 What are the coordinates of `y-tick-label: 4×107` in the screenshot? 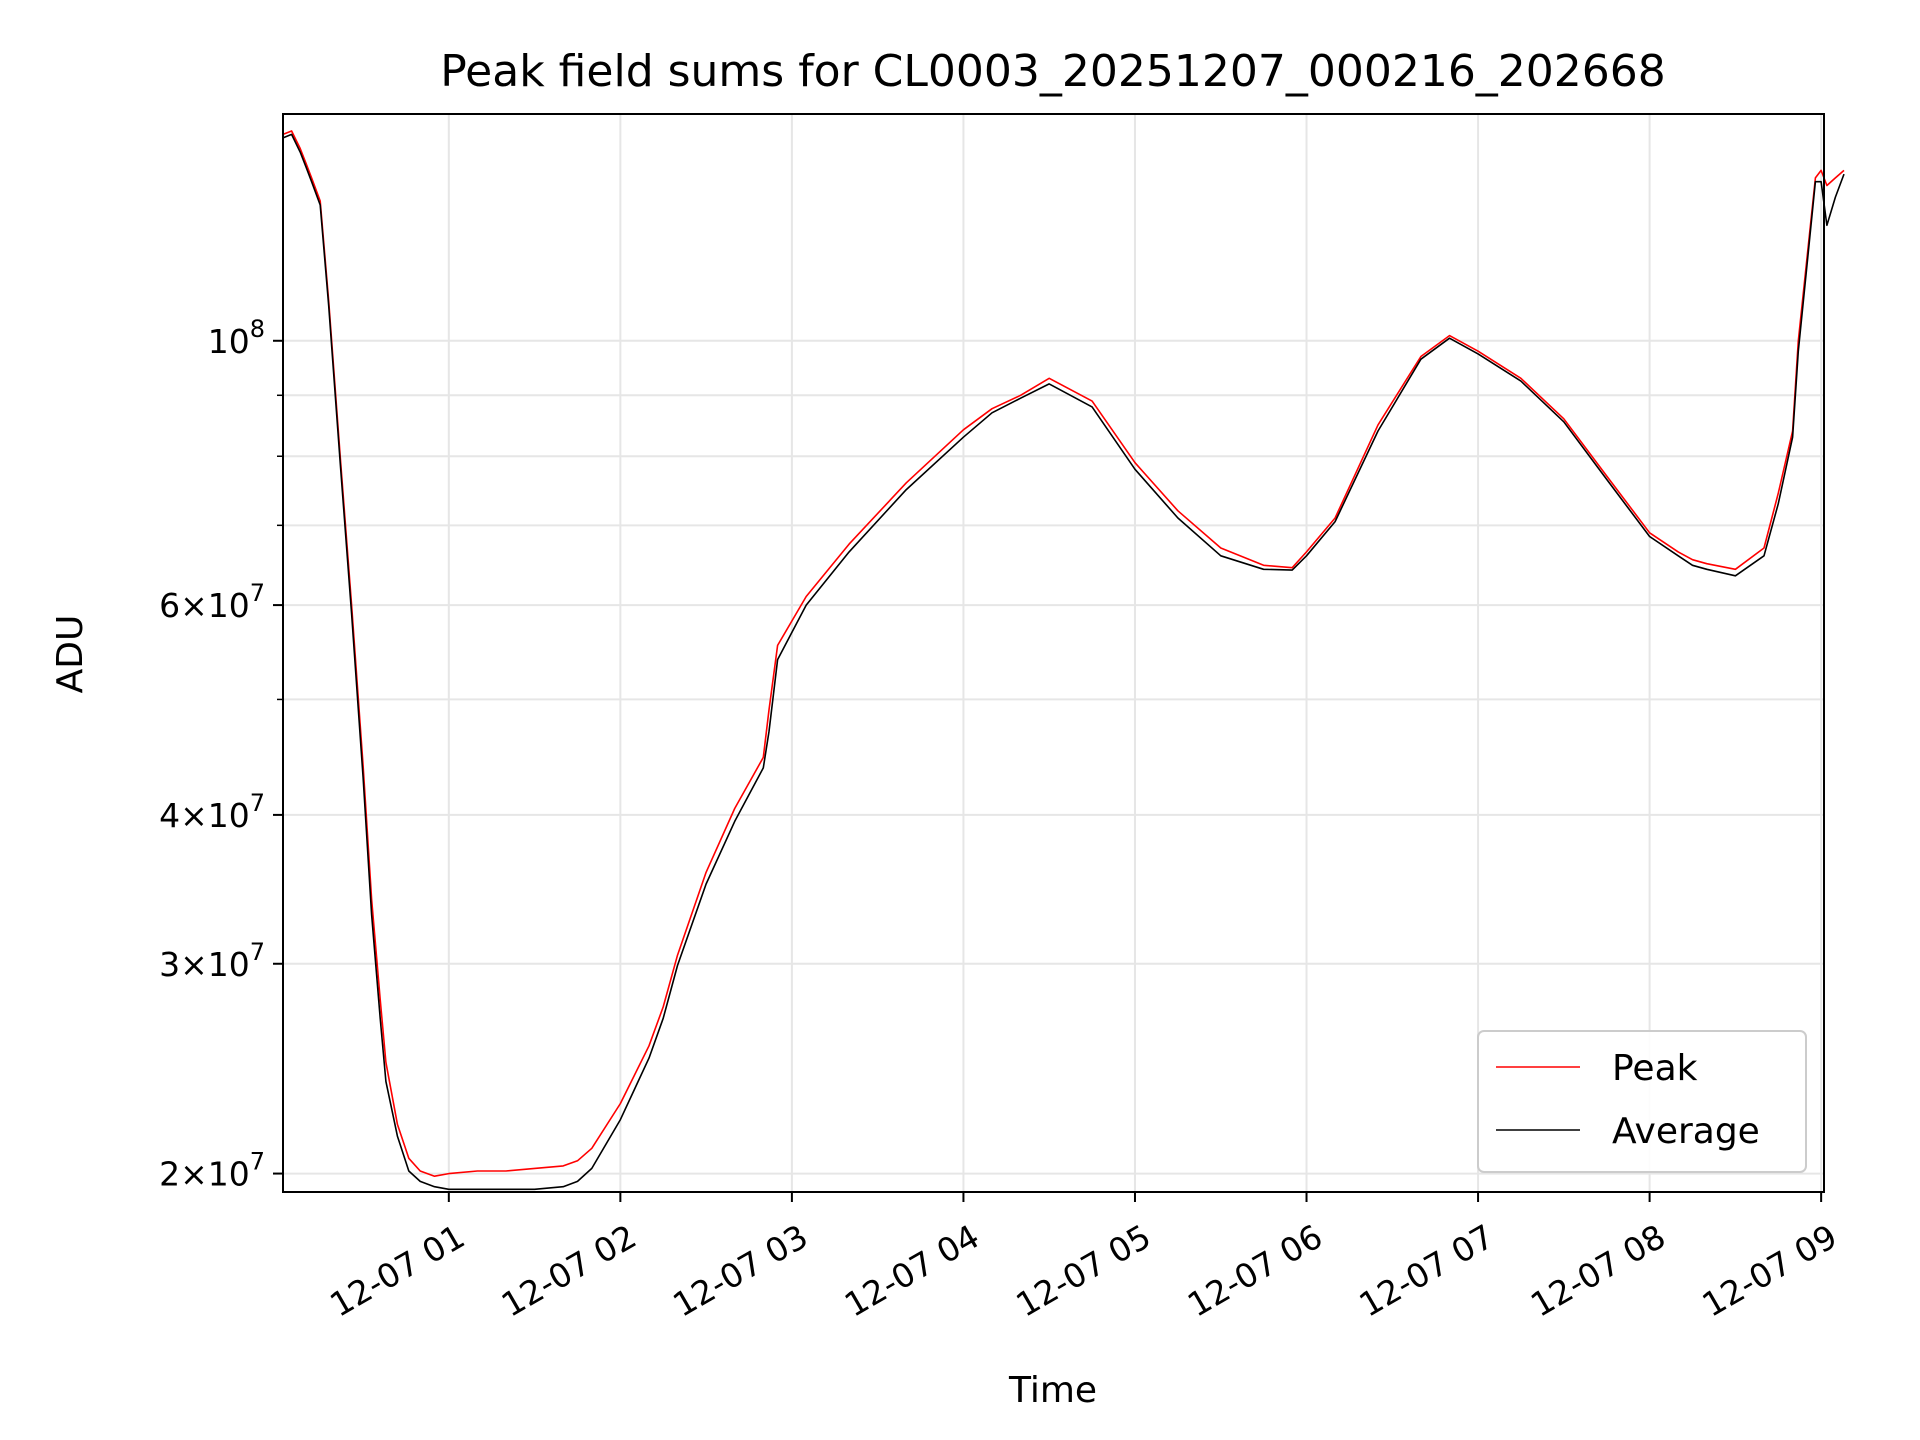 It's located at (212, 812).